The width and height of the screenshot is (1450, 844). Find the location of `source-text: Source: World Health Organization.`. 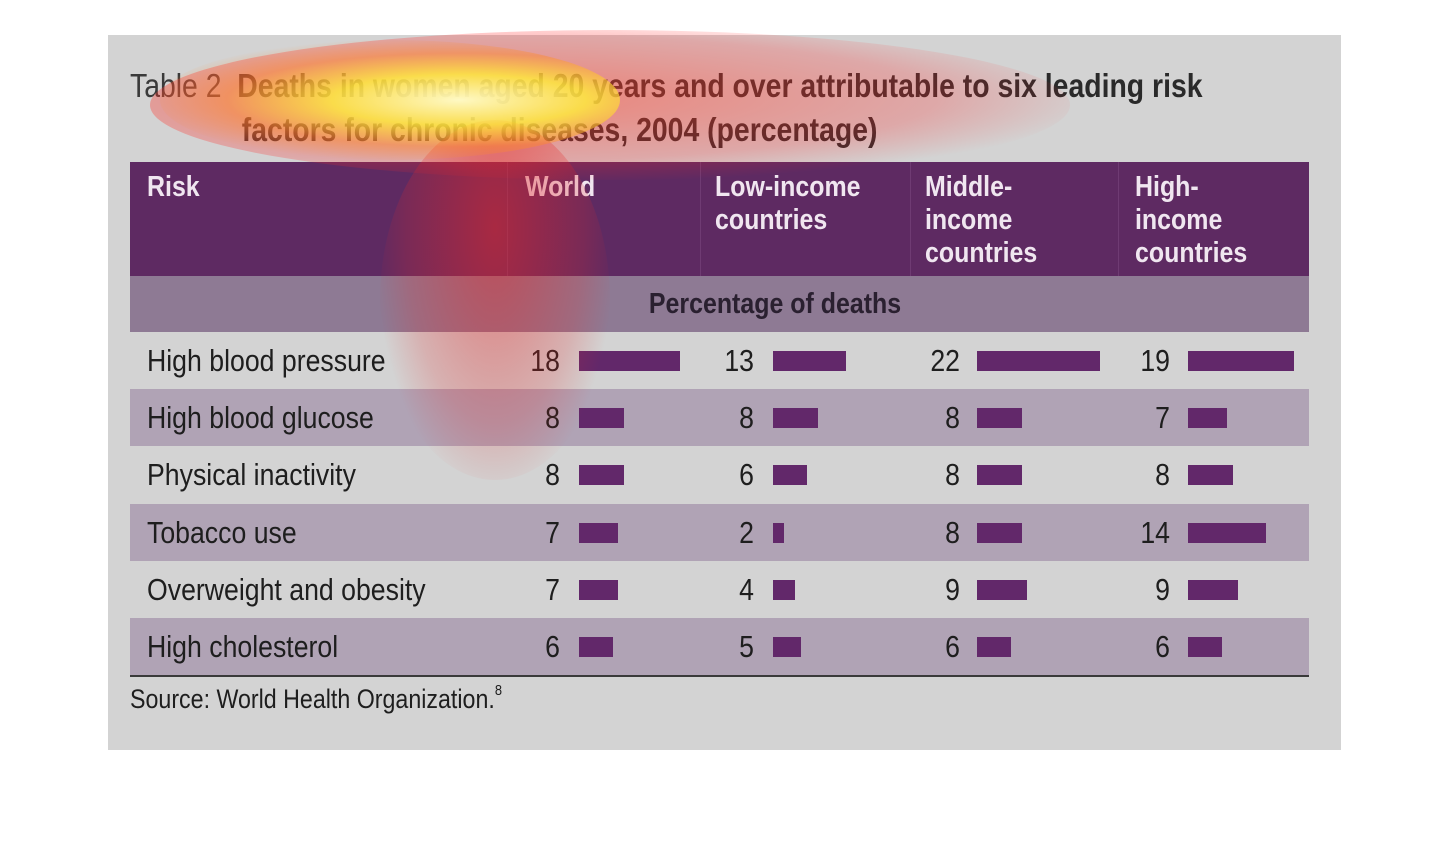

source-text: Source: World Health Organization. is located at coordinates (312, 699).